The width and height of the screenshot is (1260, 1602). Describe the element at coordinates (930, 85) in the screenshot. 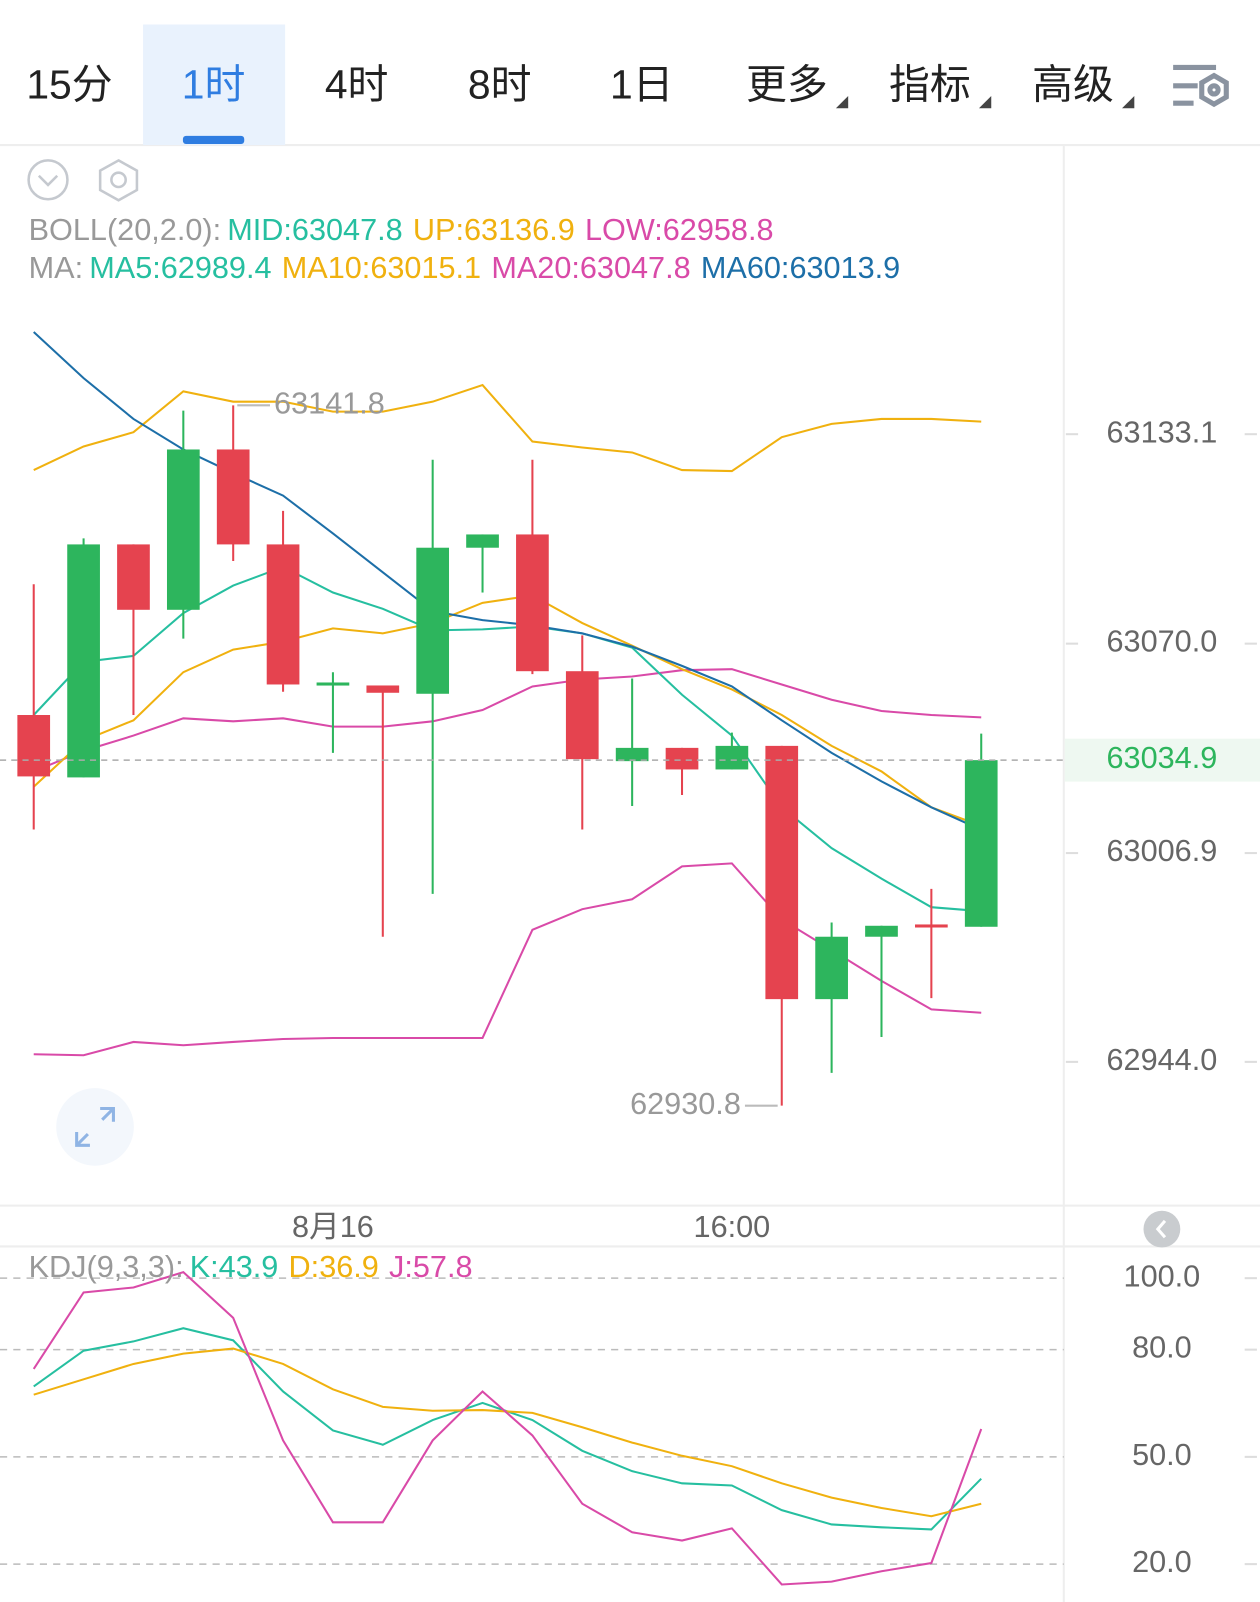

I see `tab: 指标` at that location.